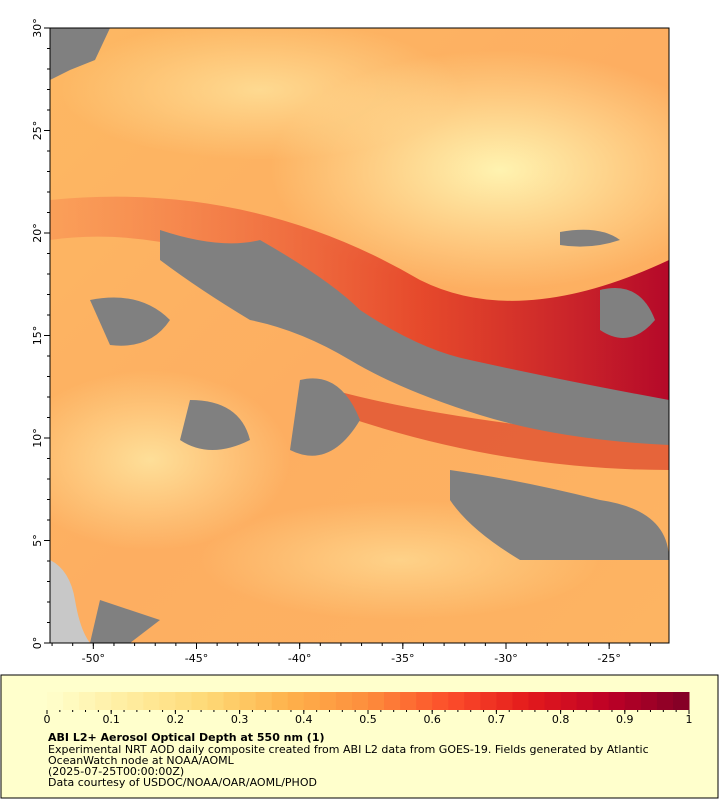 The image size is (720, 800). Describe the element at coordinates (111, 719) in the screenshot. I see `colorbar-tick-label: 0.1` at that location.